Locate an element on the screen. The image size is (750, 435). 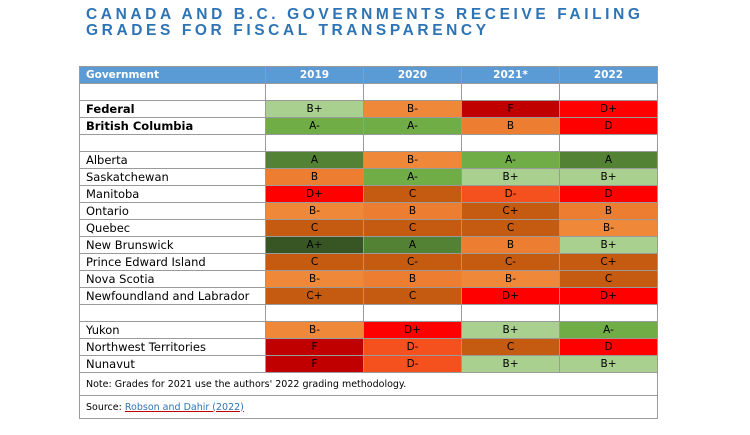
table-row: Ontario B- B C+ B is located at coordinates (368, 211).